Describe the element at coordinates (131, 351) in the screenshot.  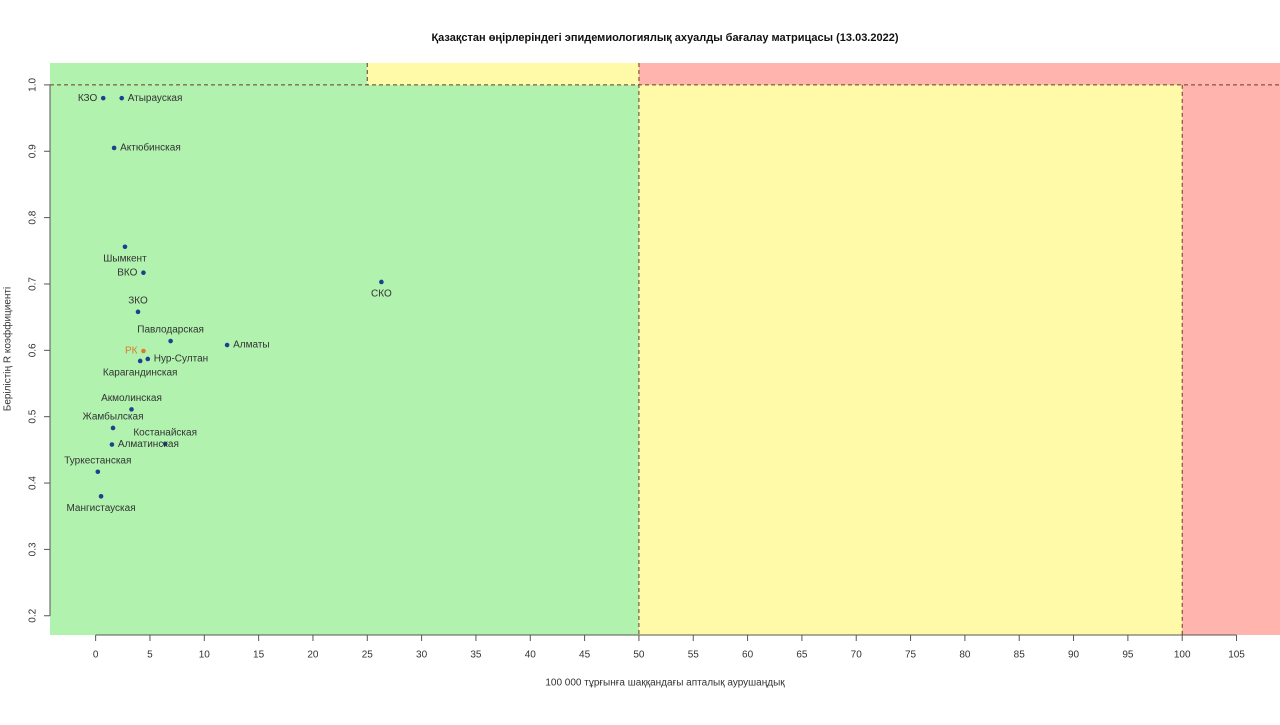
I see `point-label: РК` at that location.